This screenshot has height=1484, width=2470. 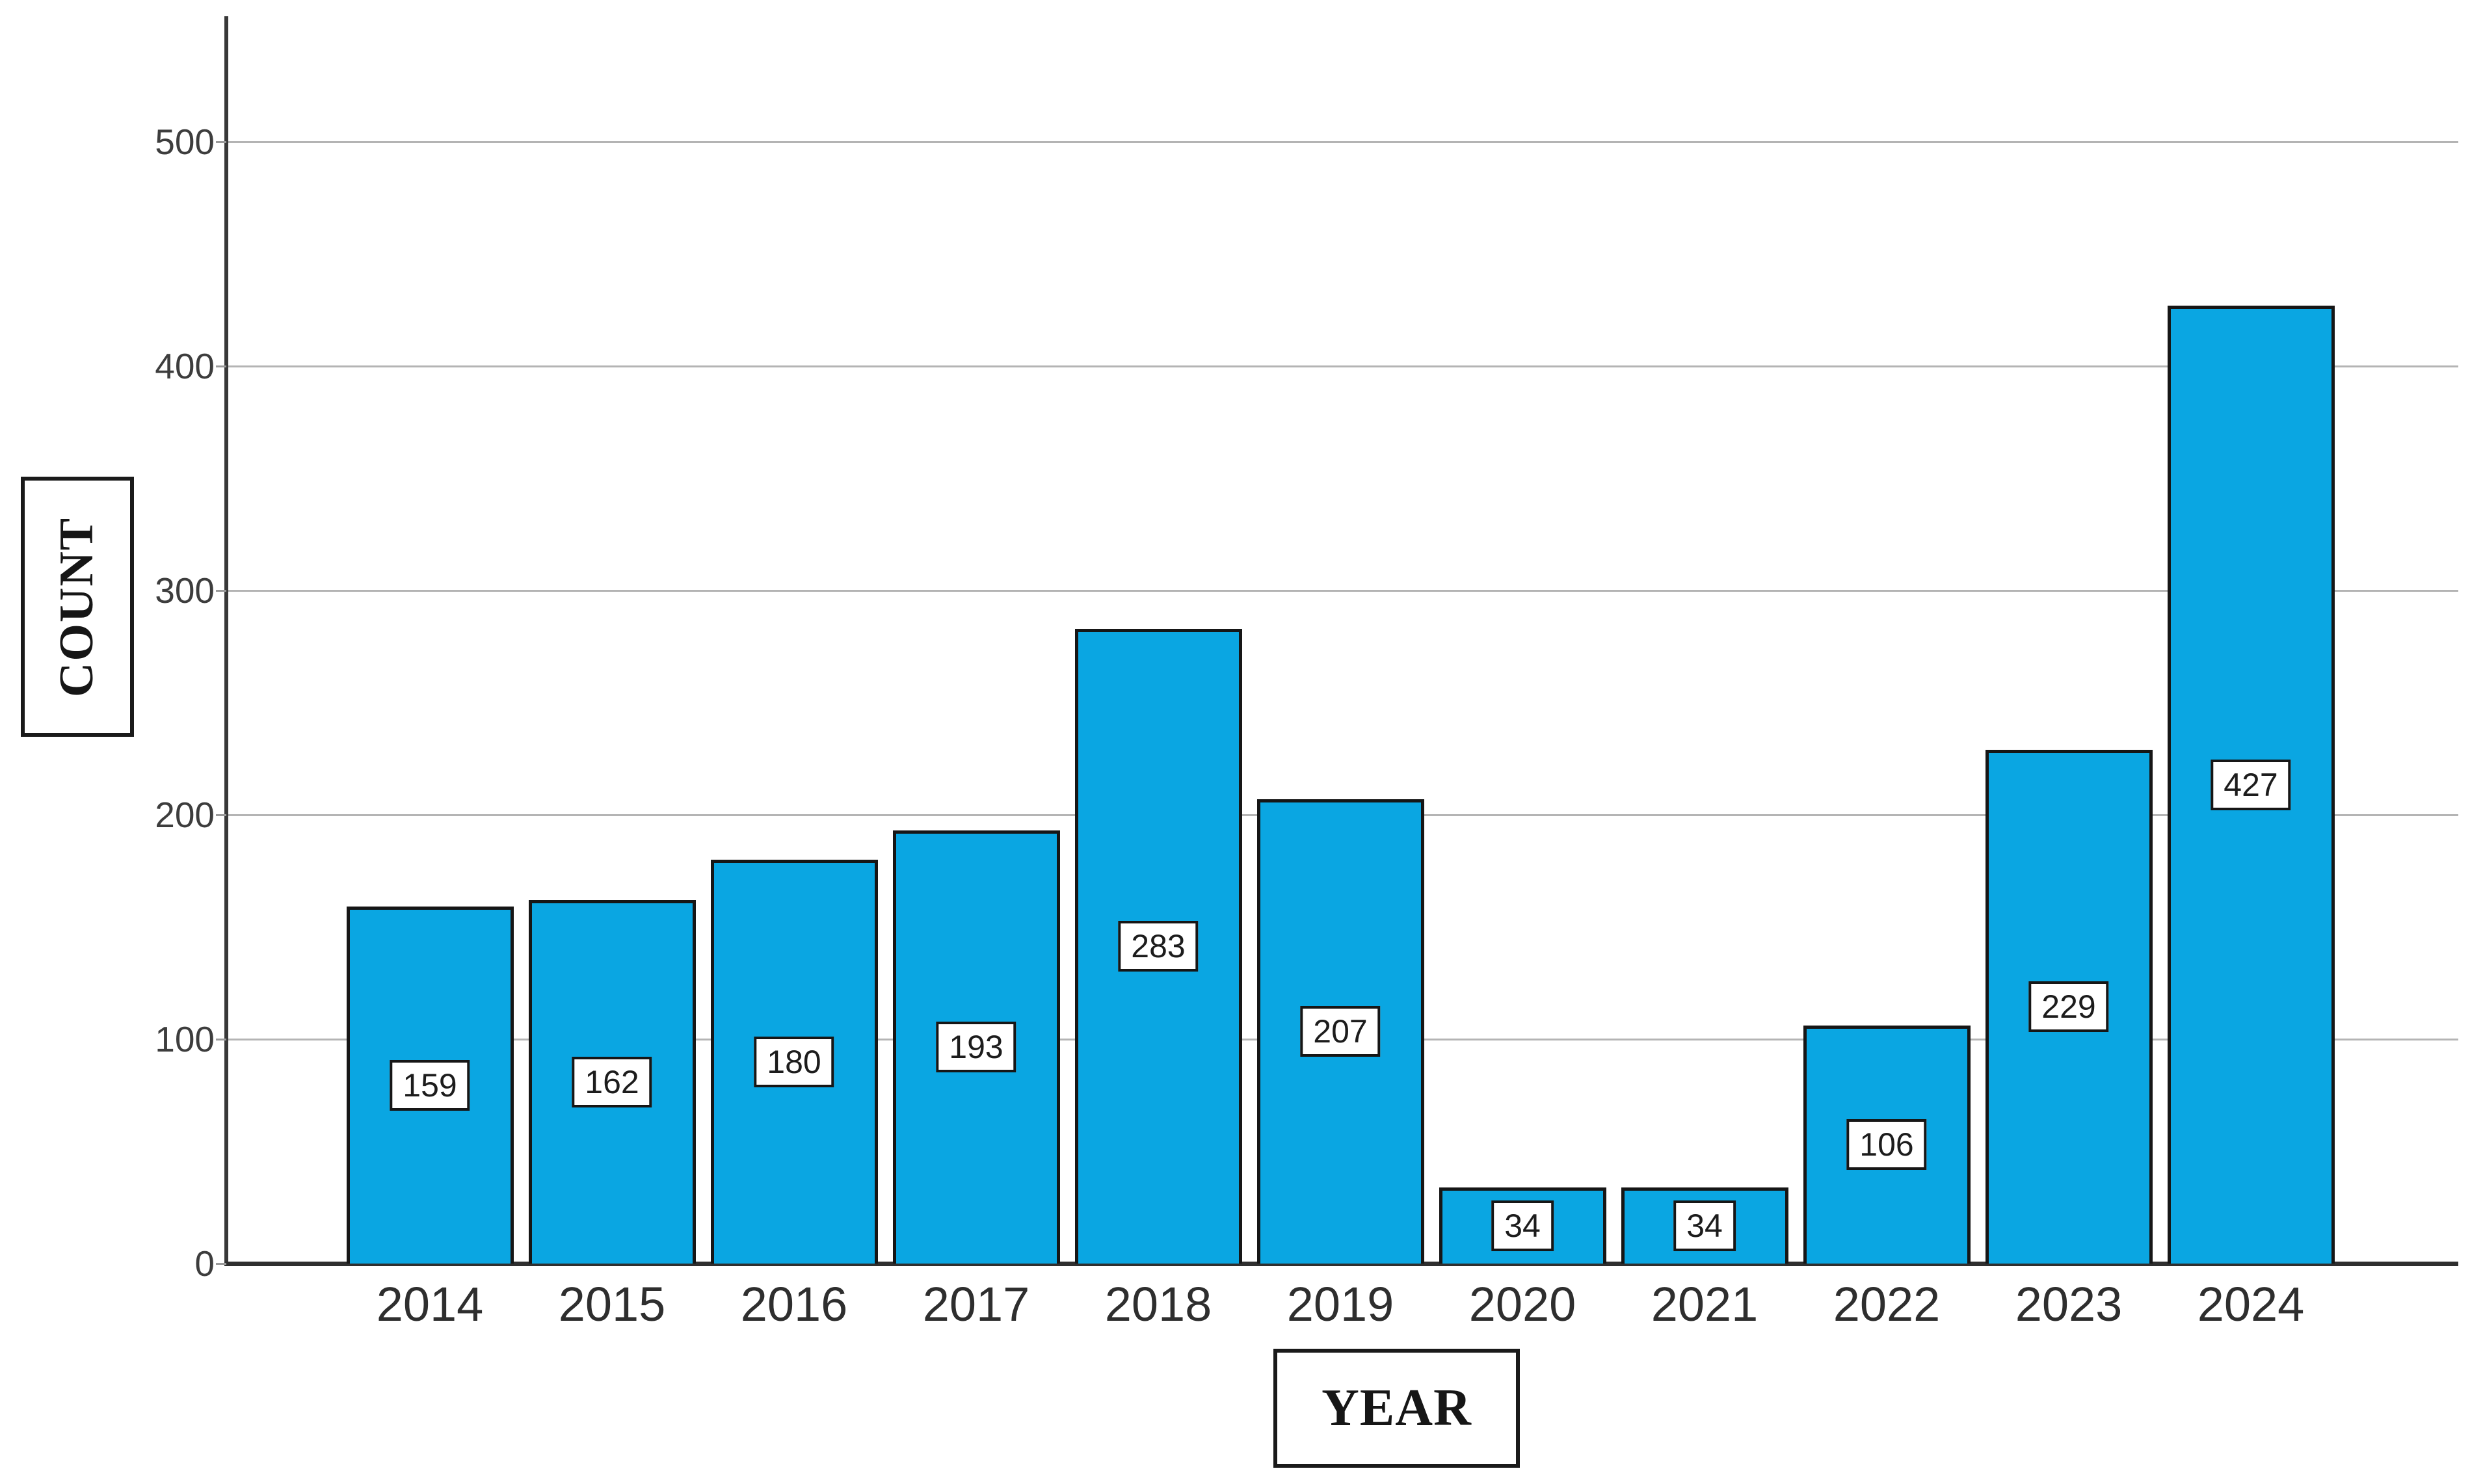 What do you see at coordinates (2069, 1304) in the screenshot?
I see `x-tick-label-2023: 2023` at bounding box center [2069, 1304].